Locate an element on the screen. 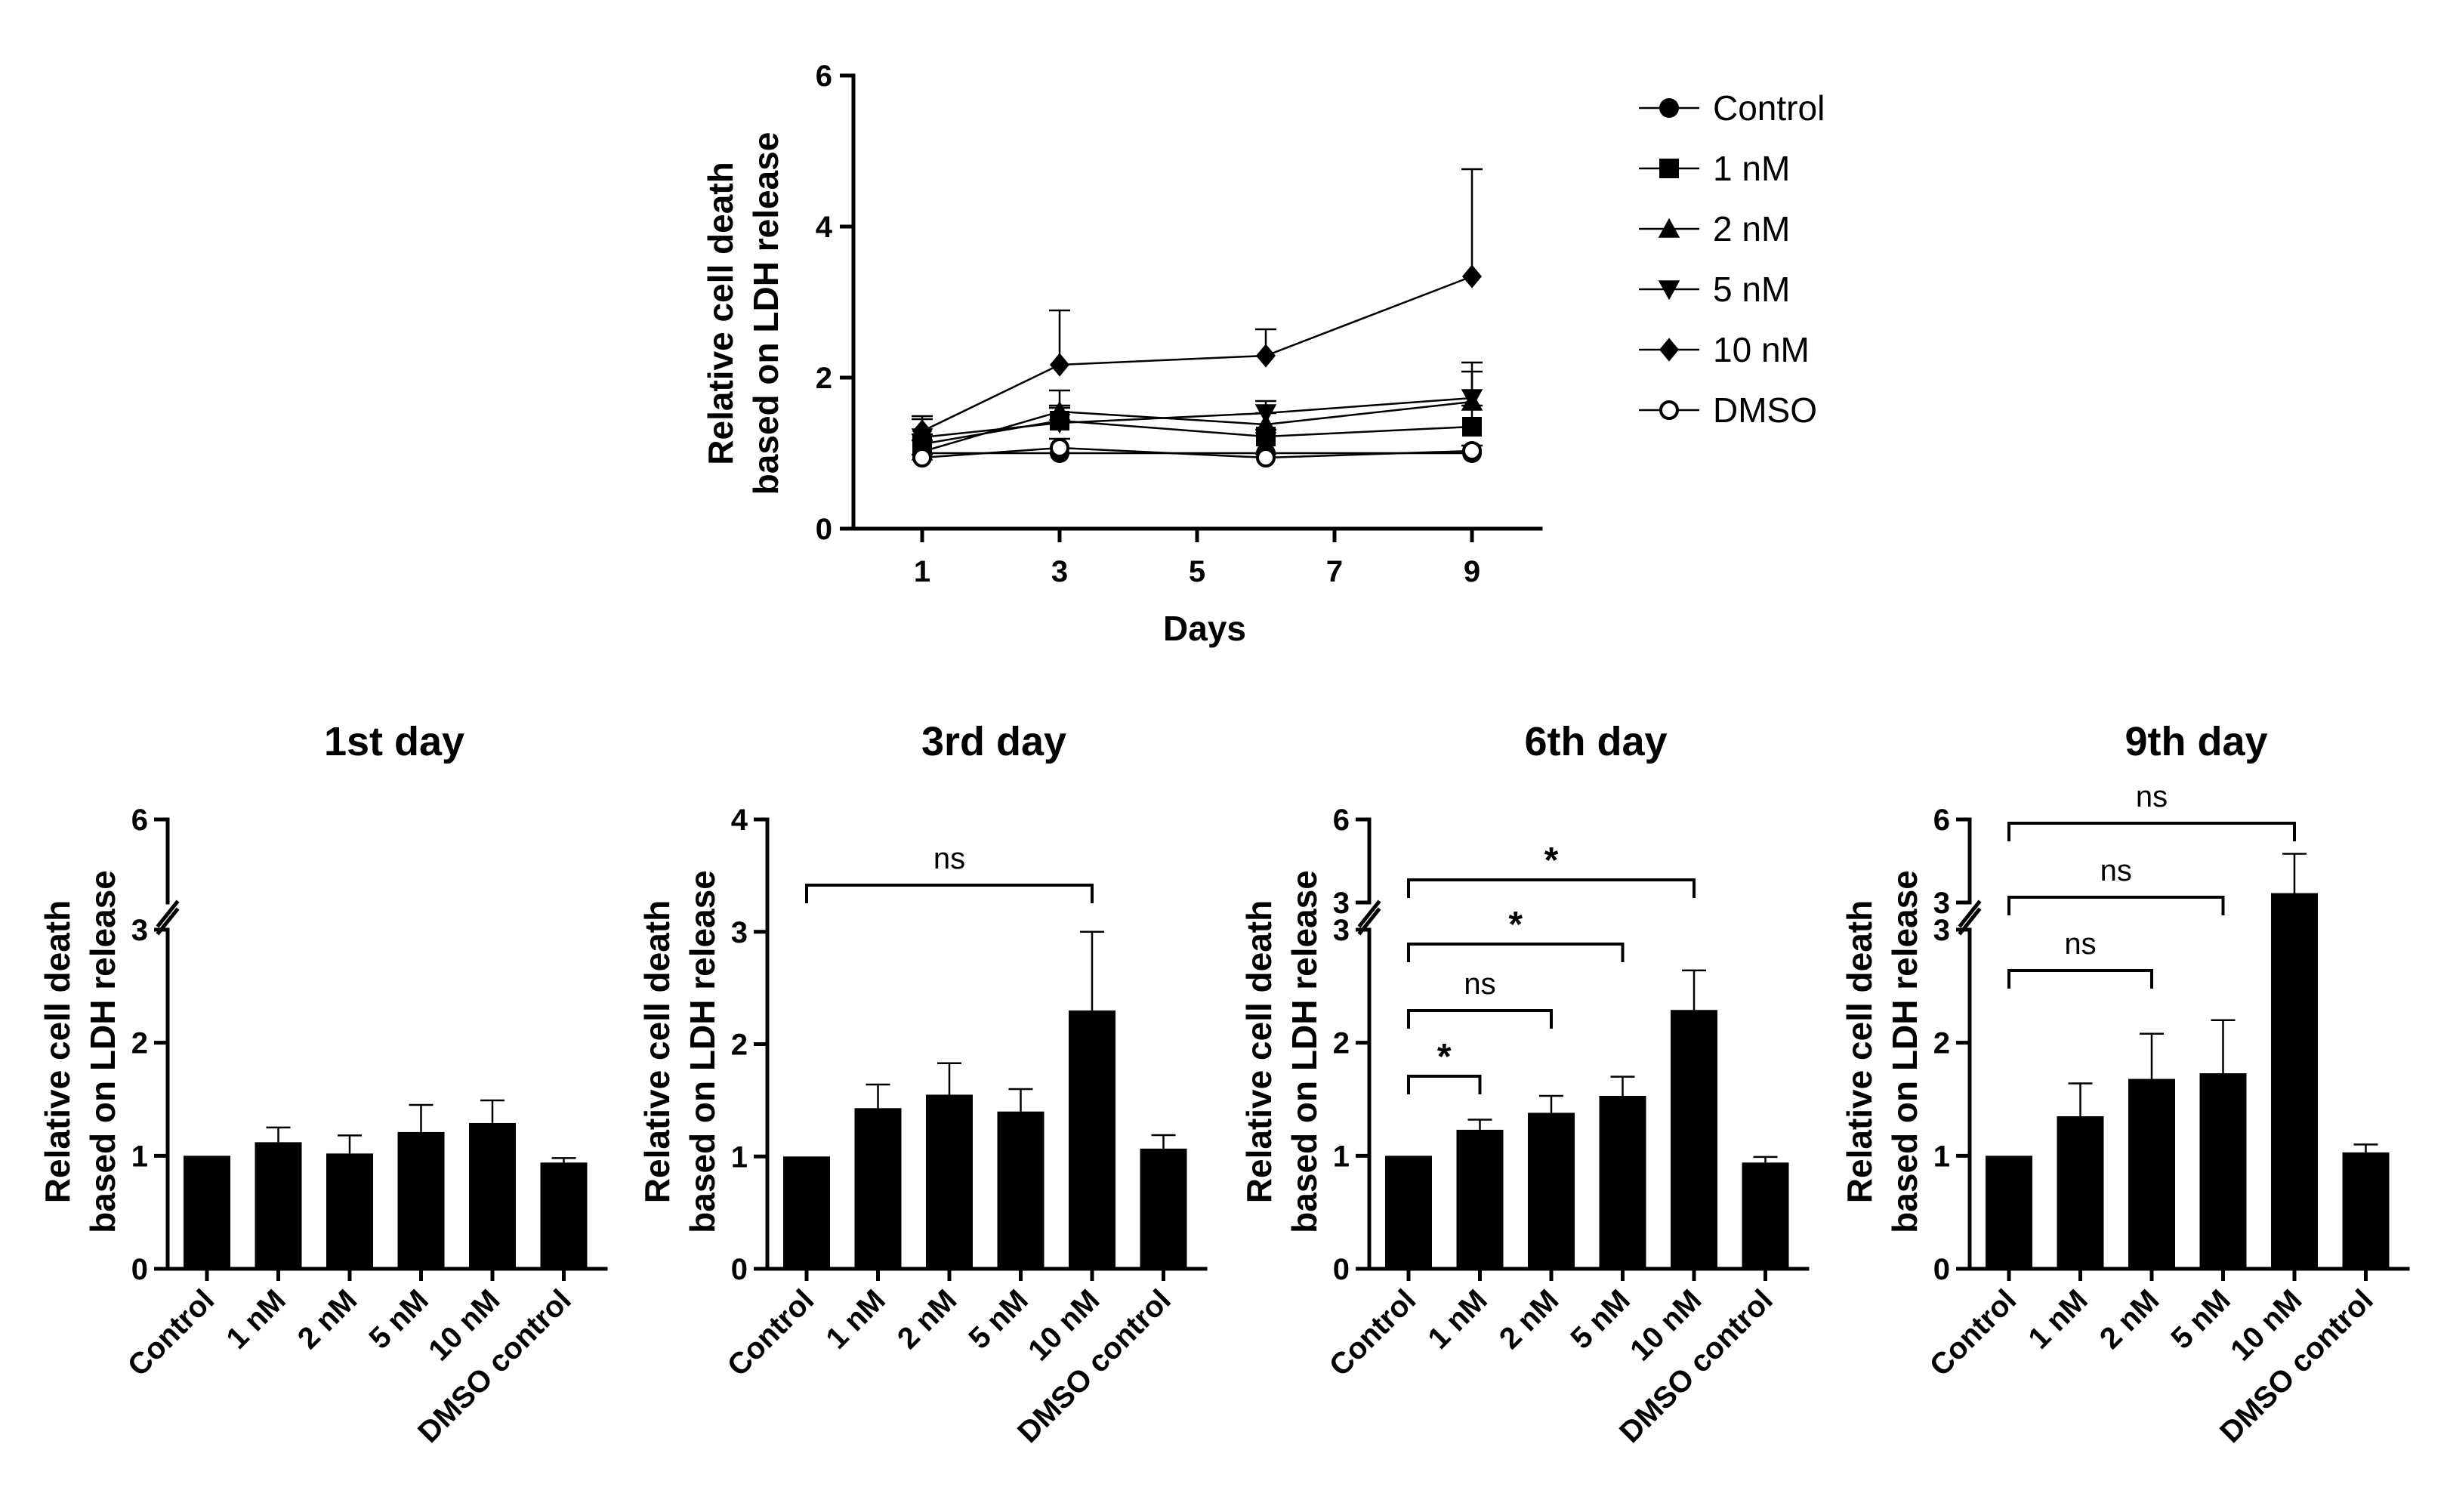 The image size is (2447, 1512). panel-title: 9th day is located at coordinates (2196, 741).